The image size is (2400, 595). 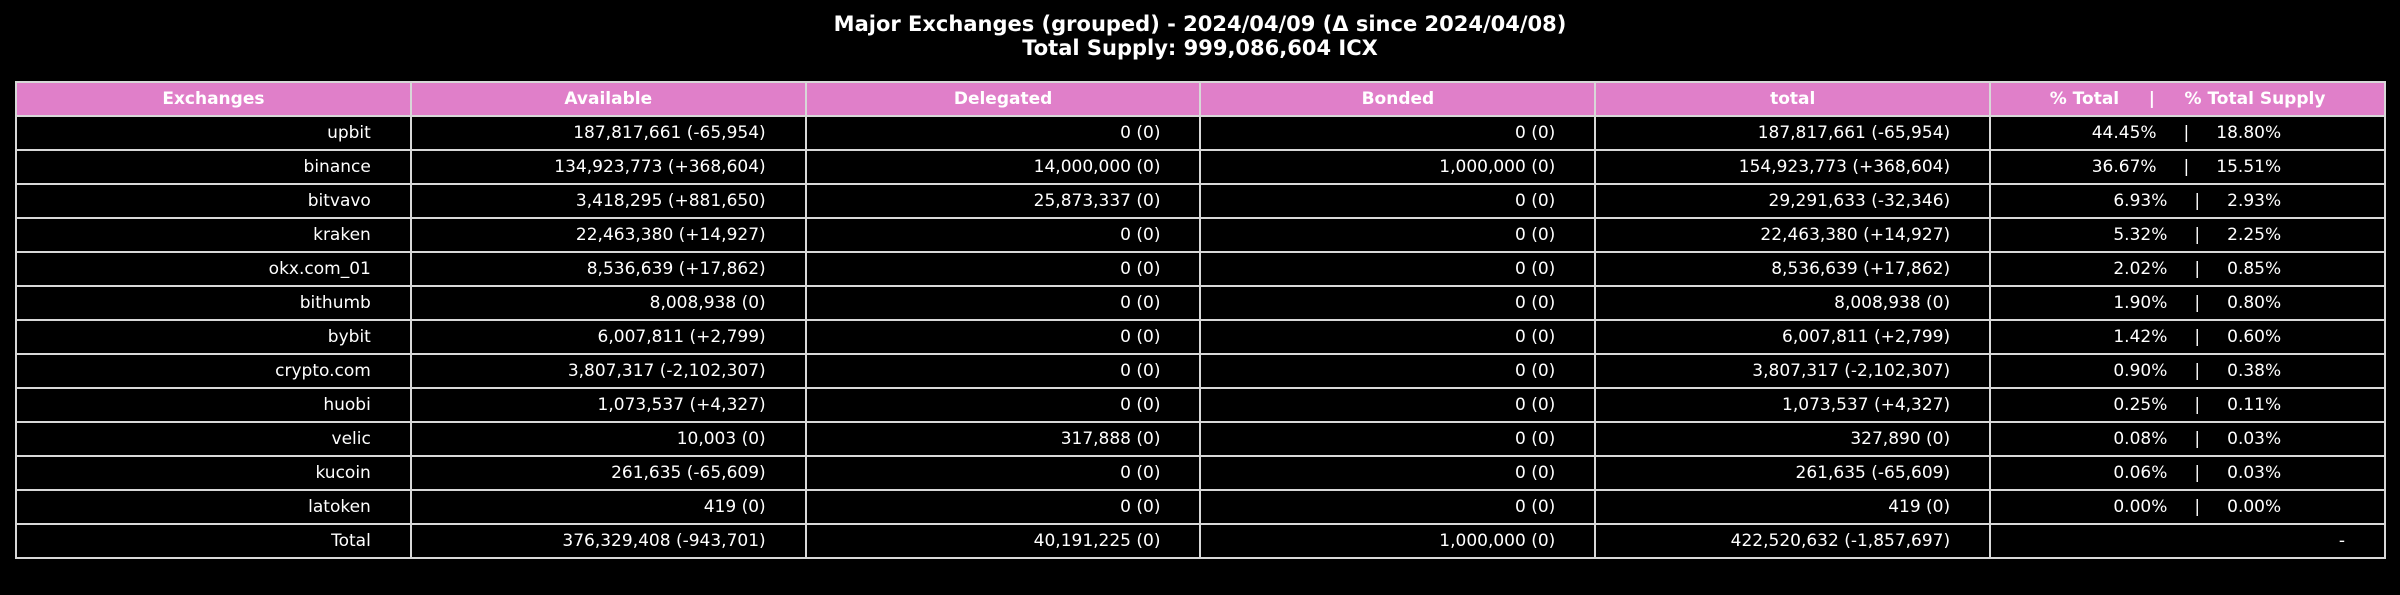 What do you see at coordinates (2197, 303) in the screenshot?
I see `percent-value: 1.90% | 0.80%` at bounding box center [2197, 303].